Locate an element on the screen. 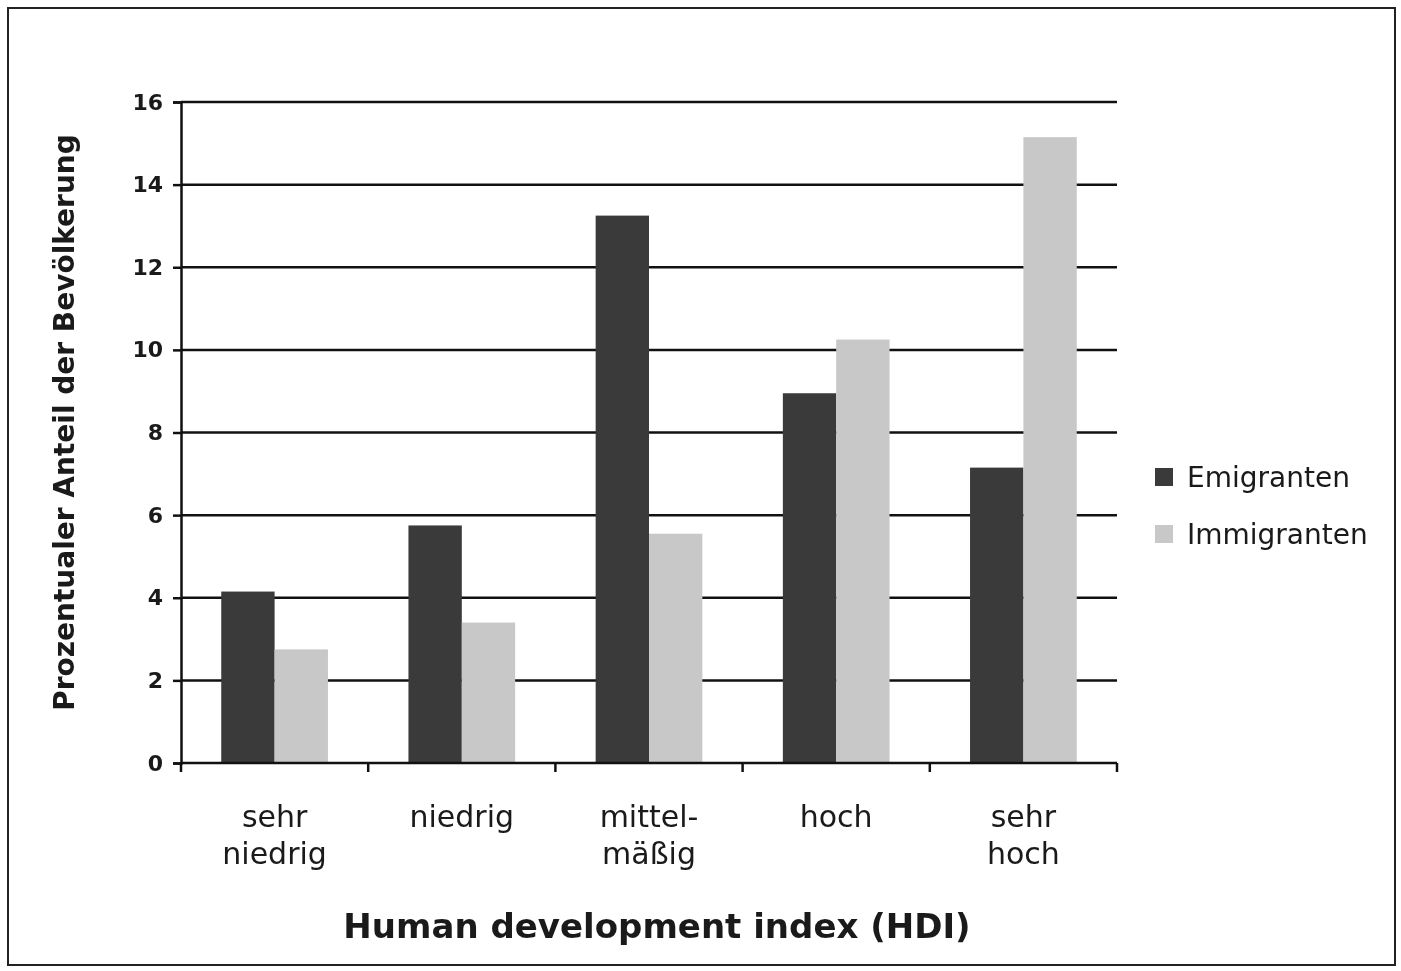  y-tick-label: 2 is located at coordinates (155, 680).